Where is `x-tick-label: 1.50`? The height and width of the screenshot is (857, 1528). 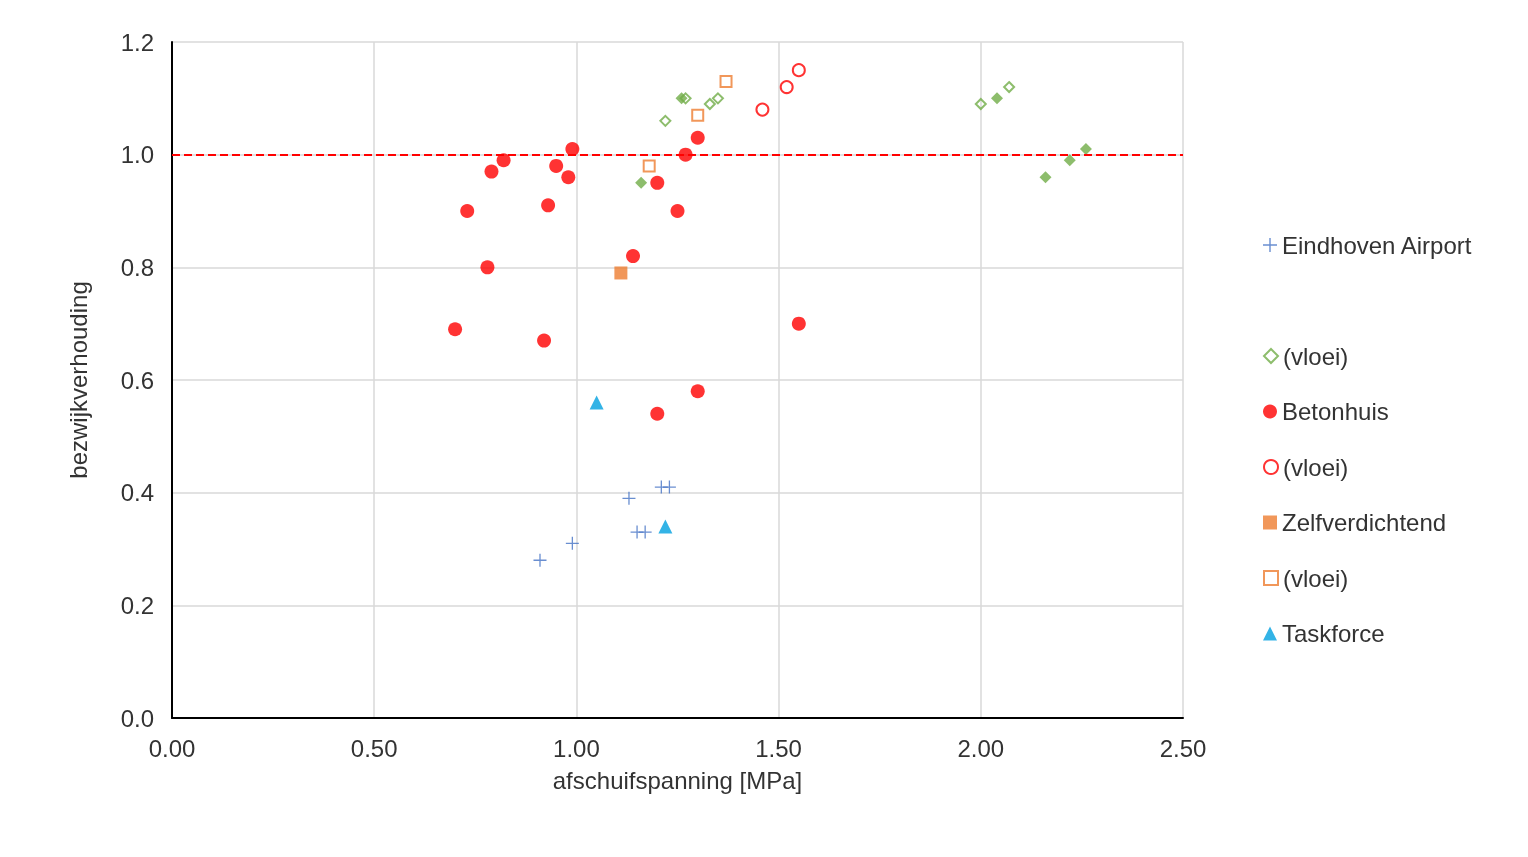
x-tick-label: 1.50 is located at coordinates (778, 748).